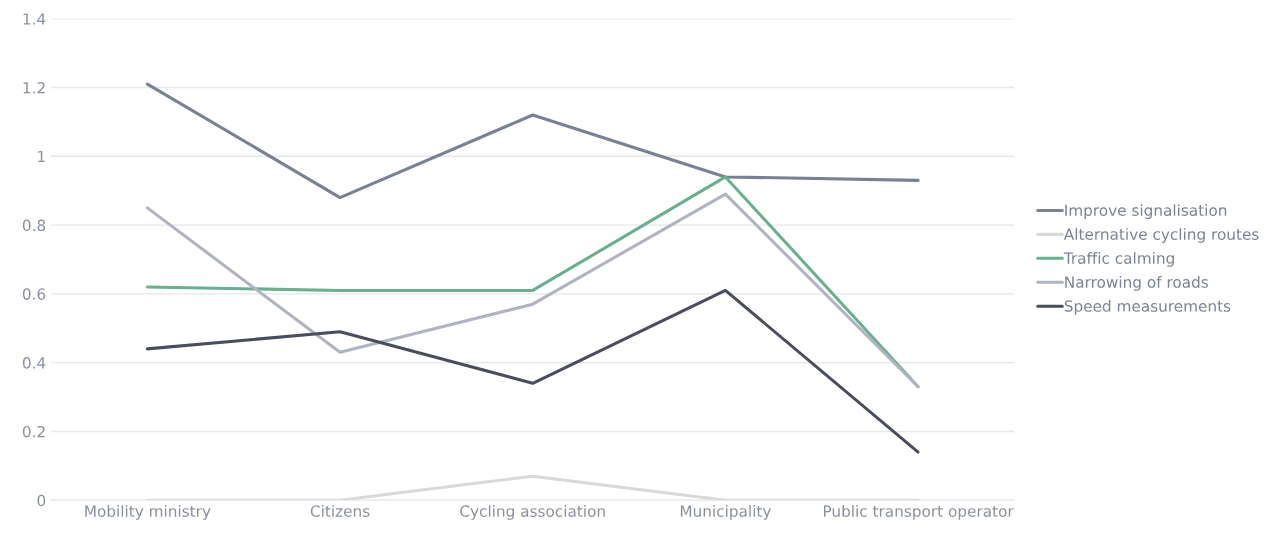 The height and width of the screenshot is (535, 1276). I want to click on legend-label: Narrowing of roads, so click(1136, 283).